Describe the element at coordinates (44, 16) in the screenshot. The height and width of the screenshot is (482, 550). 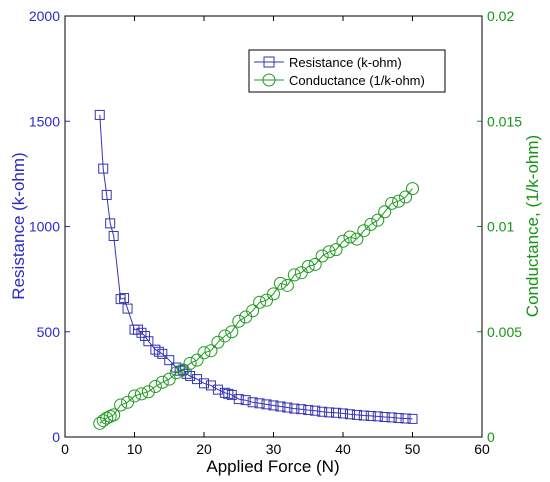
I see `left-y-tick-label: 2000` at that location.